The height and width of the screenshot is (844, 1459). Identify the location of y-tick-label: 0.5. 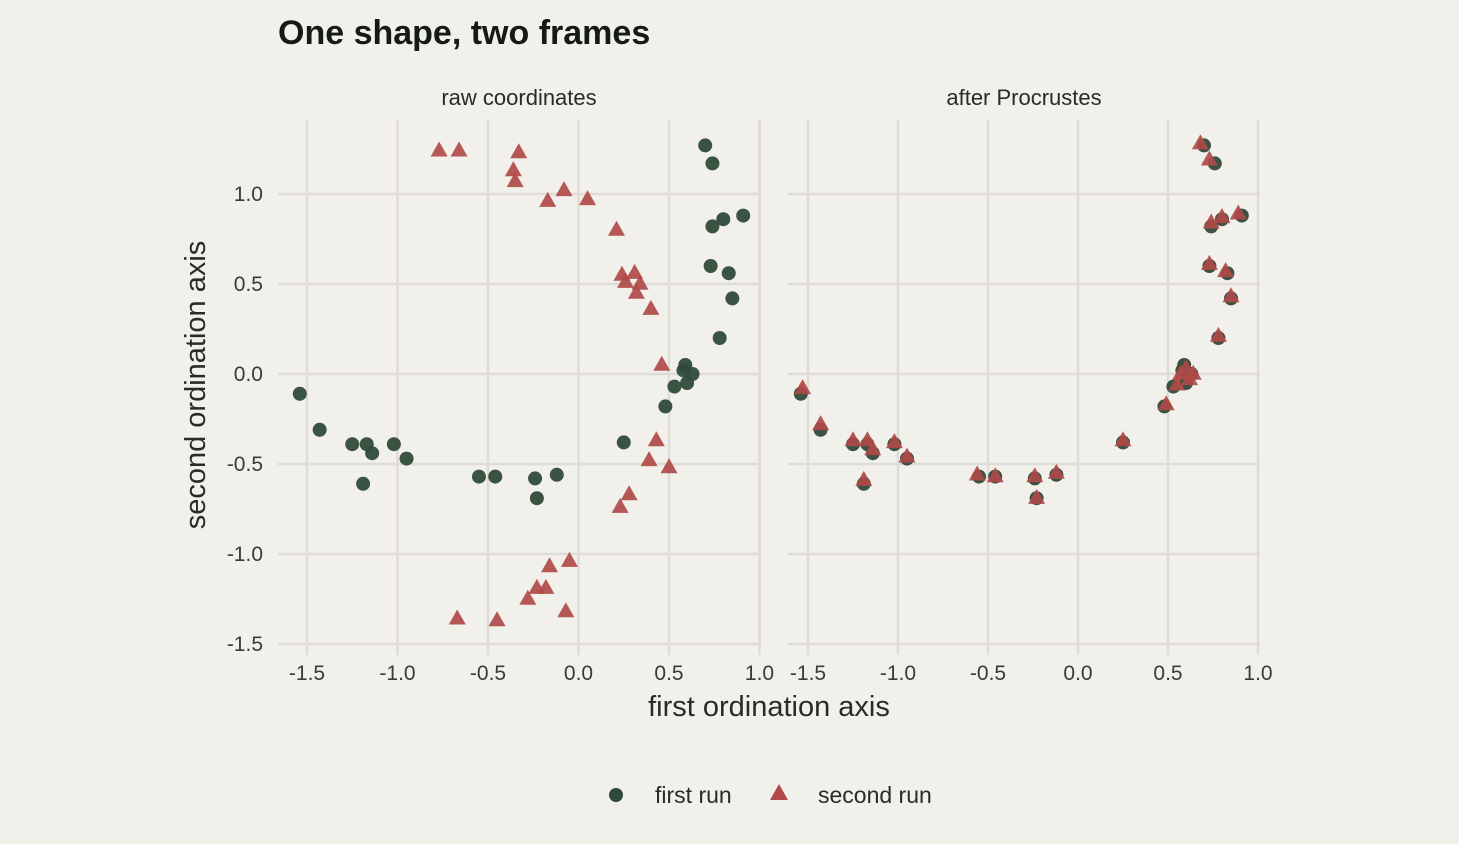
(248, 284).